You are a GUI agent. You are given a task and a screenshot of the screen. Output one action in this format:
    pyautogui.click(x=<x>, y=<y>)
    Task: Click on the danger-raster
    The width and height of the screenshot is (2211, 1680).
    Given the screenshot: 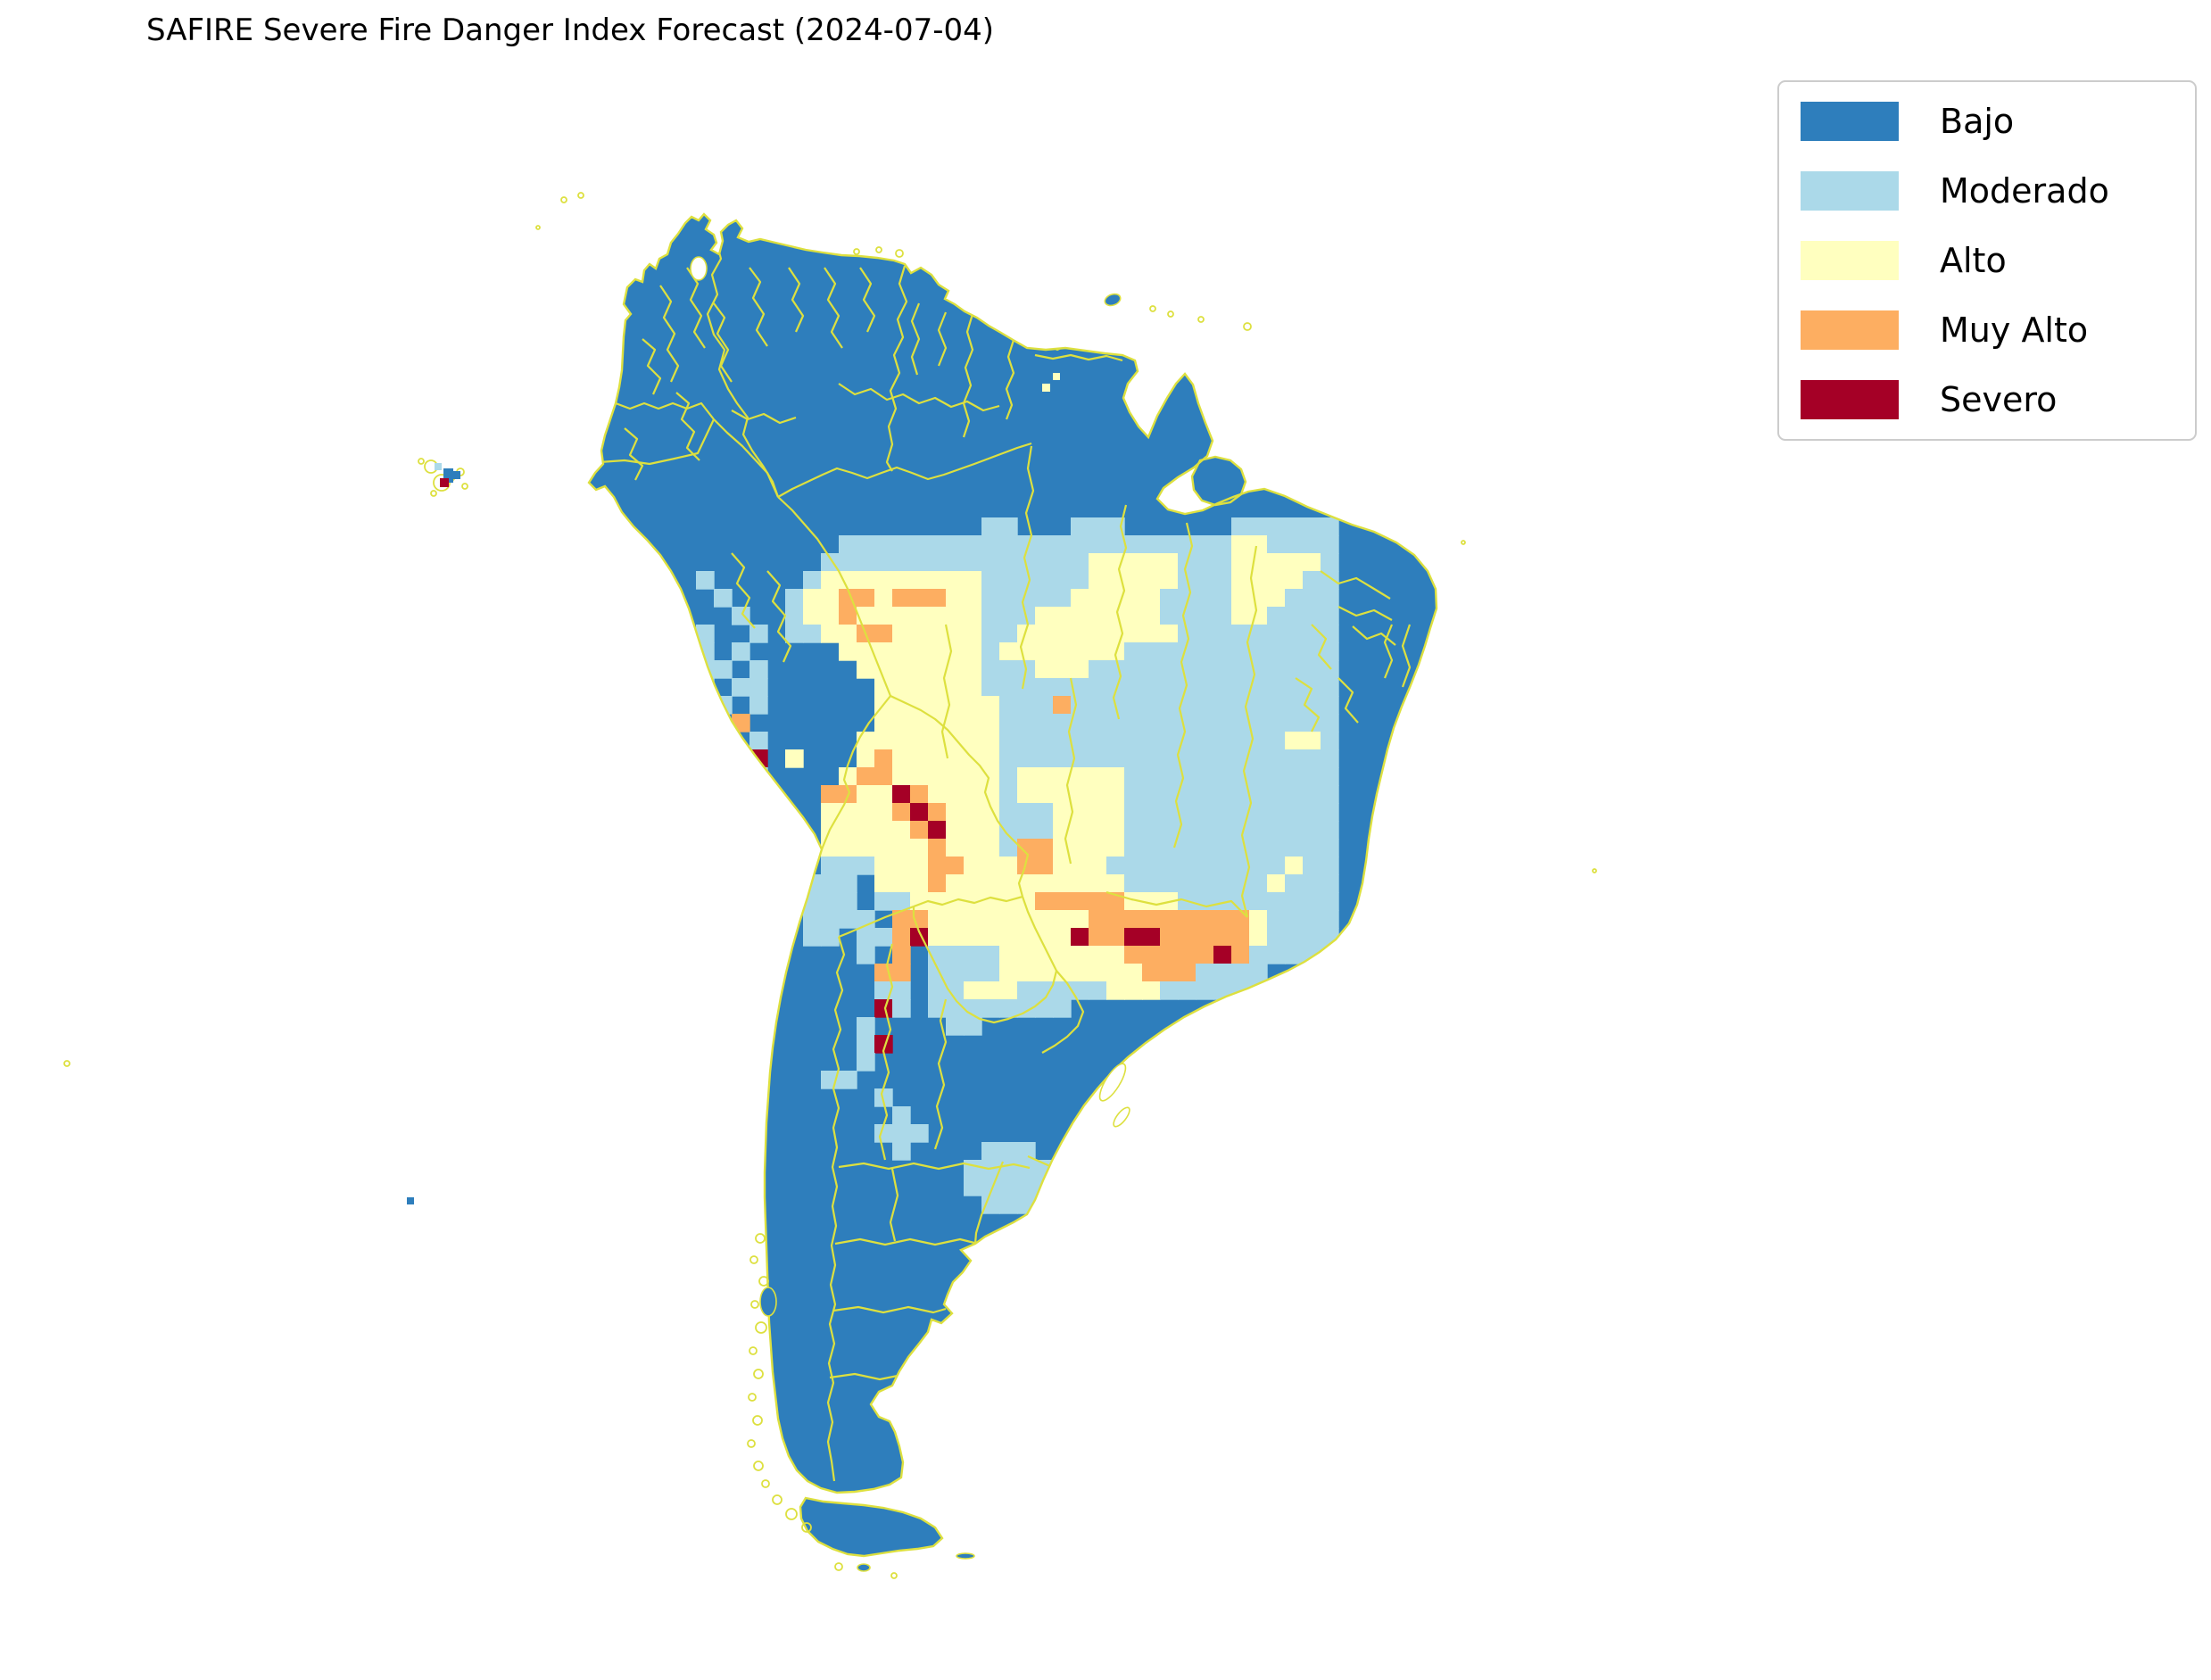 What is the action you would take?
    pyautogui.click(x=1017, y=865)
    